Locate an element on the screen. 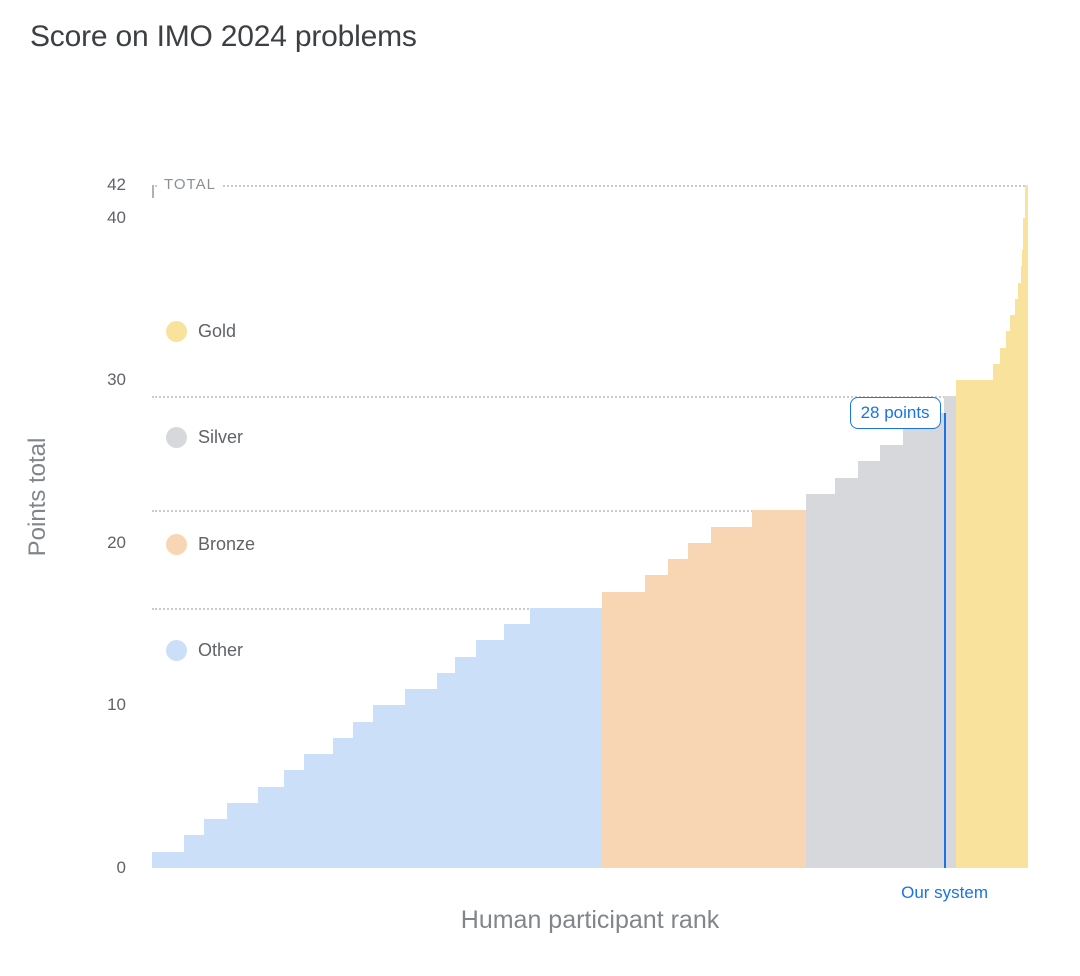 Image resolution: width=1080 pixels, height=976 pixels. our-system-marker-line is located at coordinates (944, 640).